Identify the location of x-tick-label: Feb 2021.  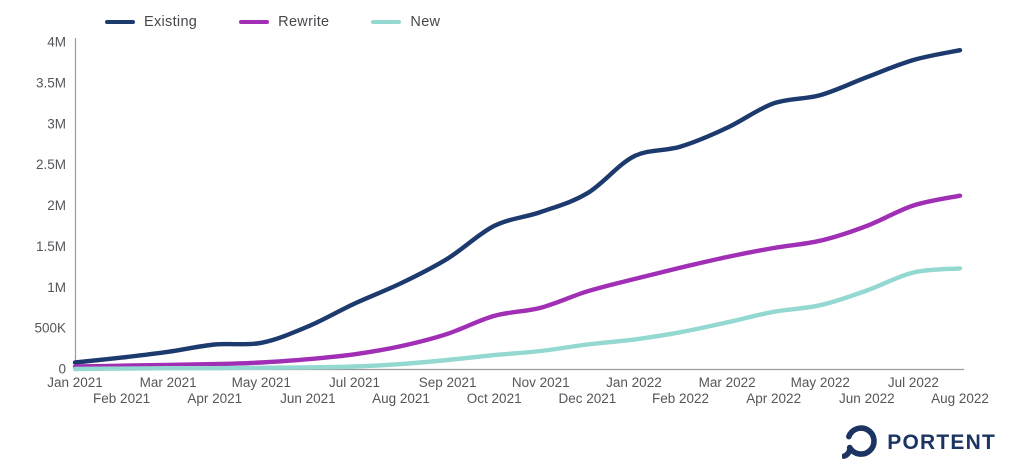
(121, 398).